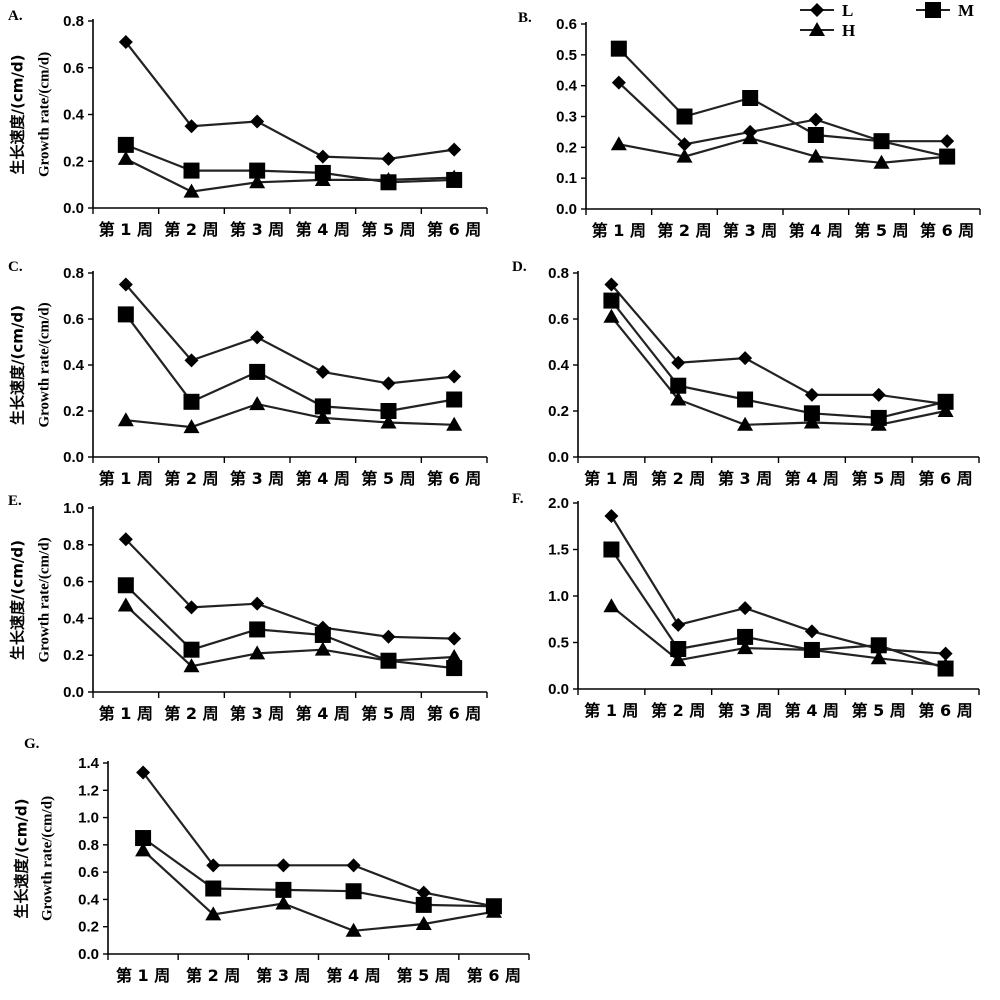 The width and height of the screenshot is (1000, 1000). What do you see at coordinates (566, 147) in the screenshot?
I see `y-tick-label: 0.2` at bounding box center [566, 147].